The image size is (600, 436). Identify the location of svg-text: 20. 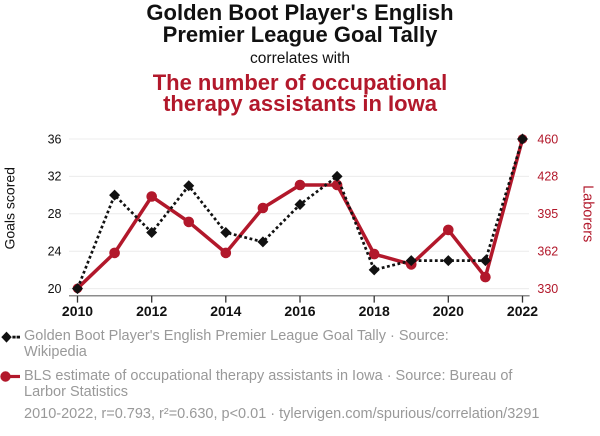
(55, 289).